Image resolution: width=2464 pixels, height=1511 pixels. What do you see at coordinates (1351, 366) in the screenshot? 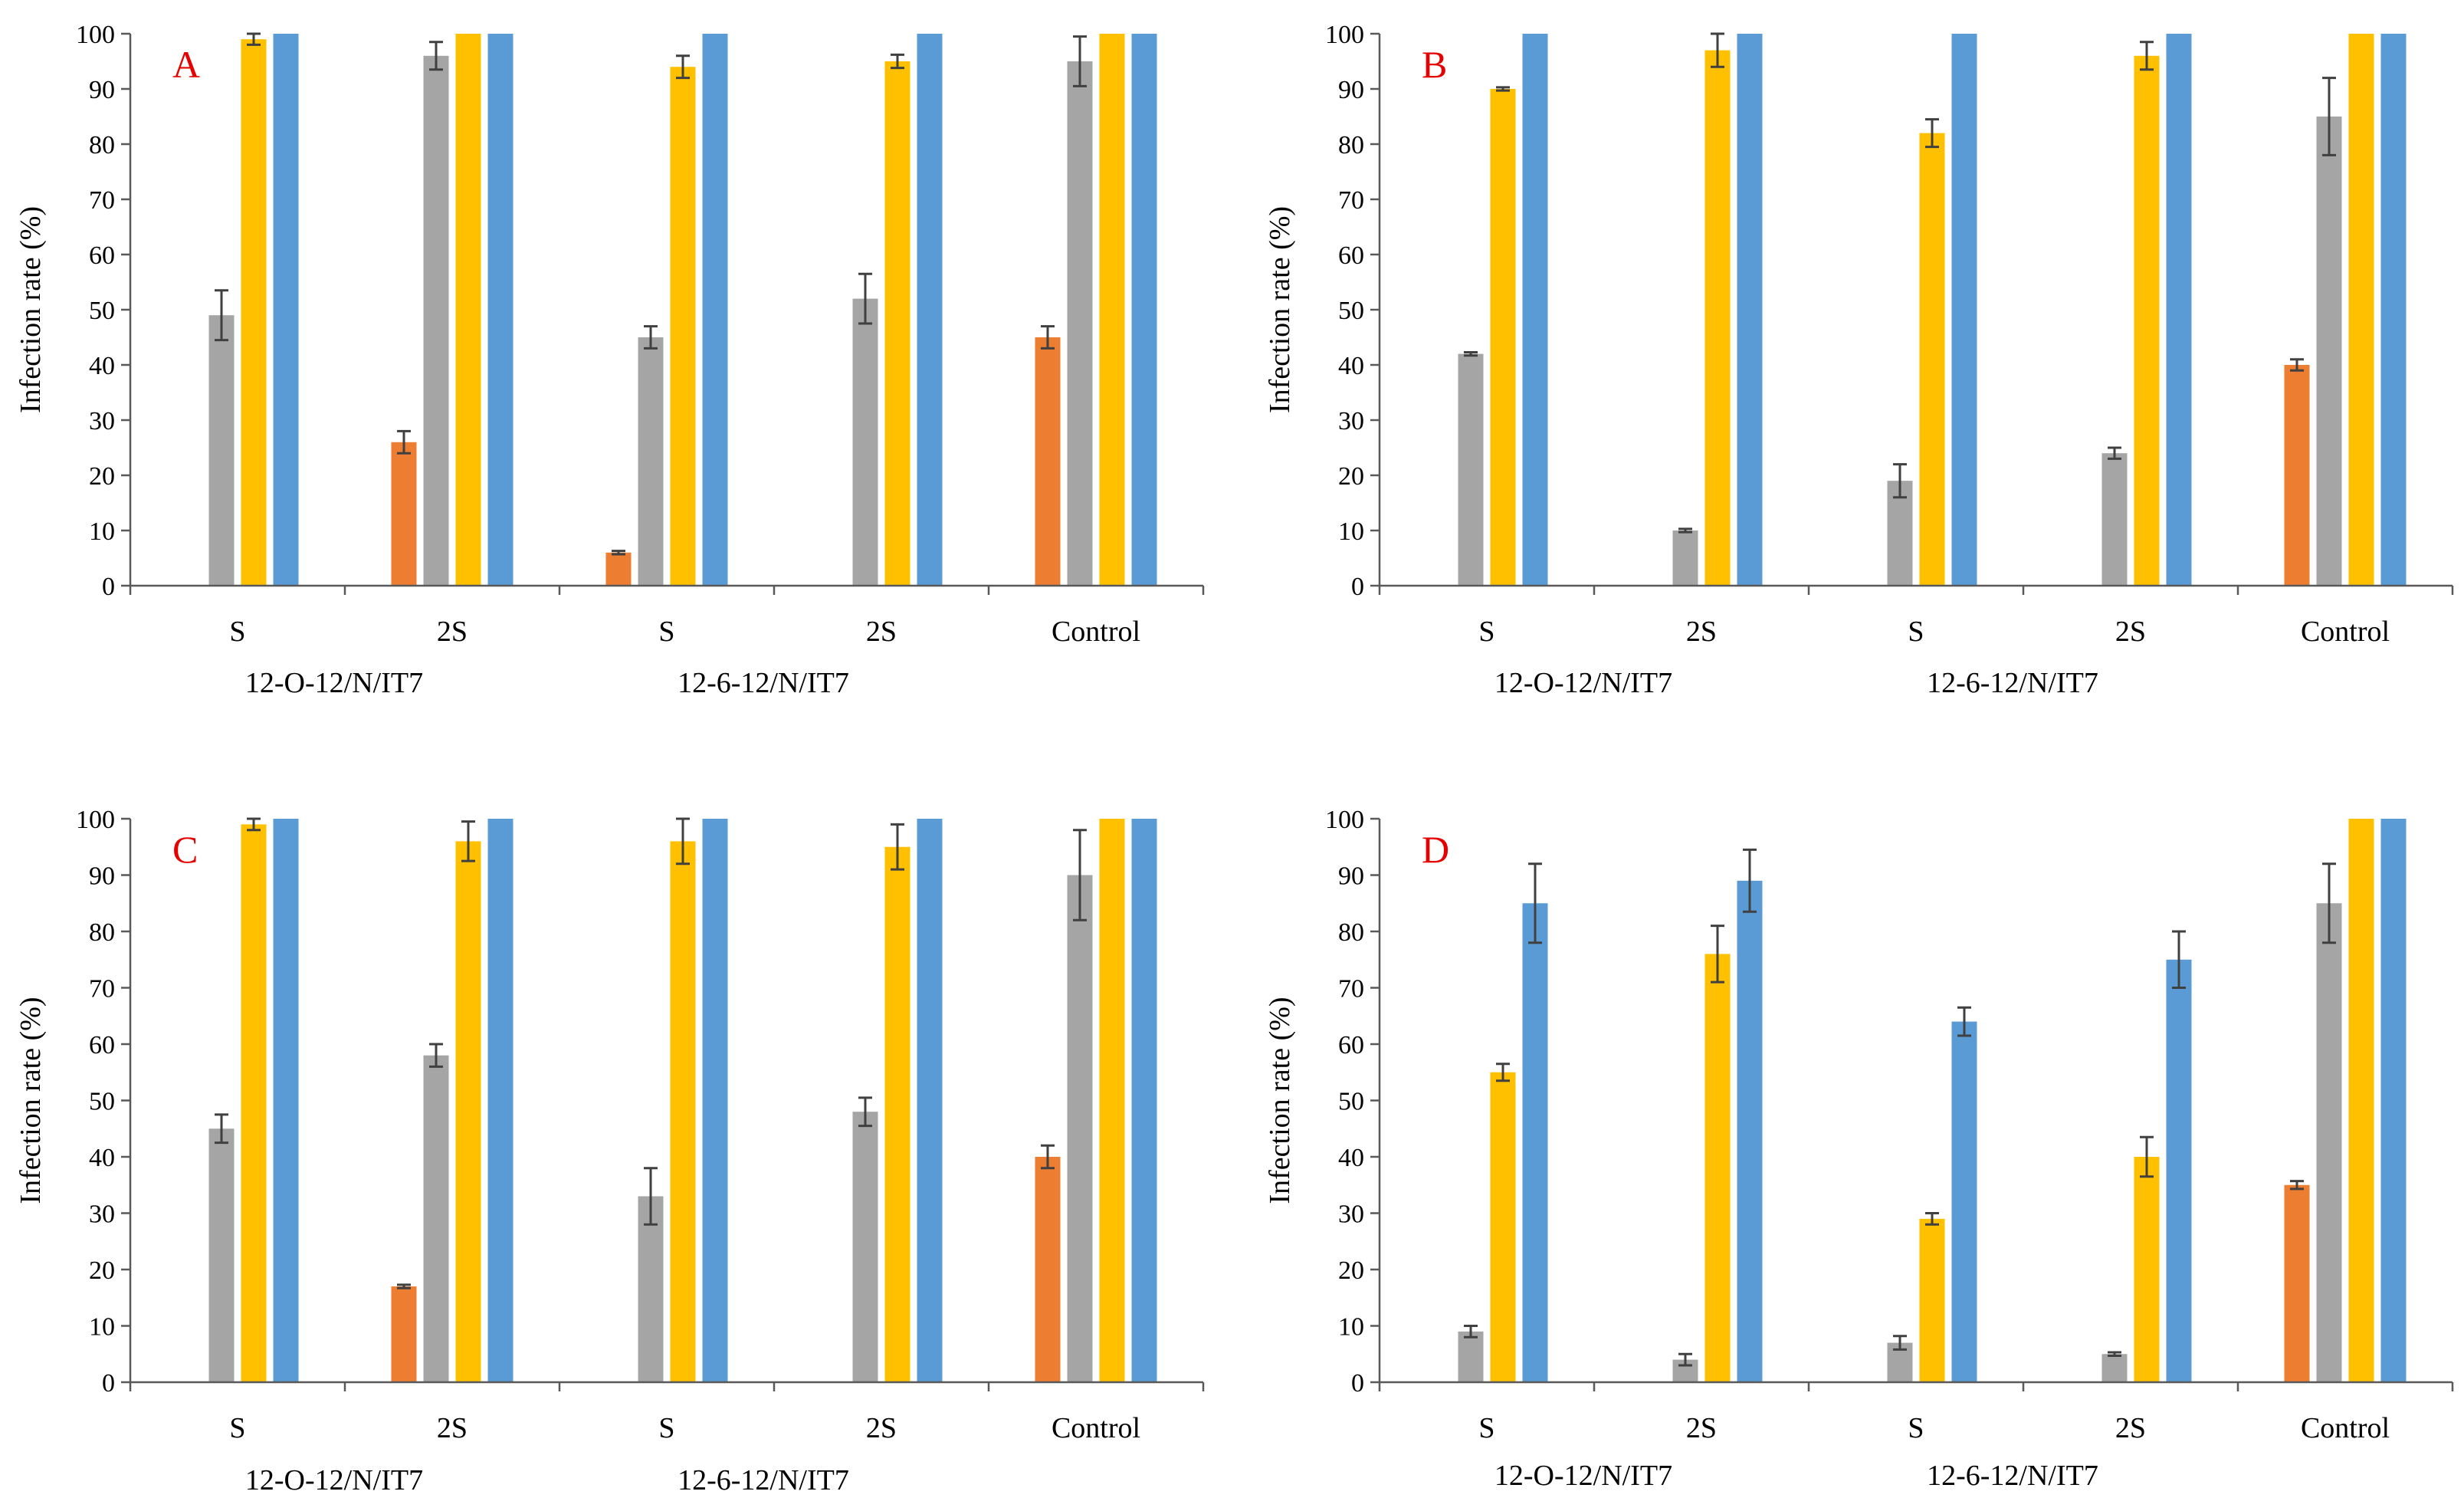
I see `panel-b-y-tick-label: 40` at bounding box center [1351, 366].